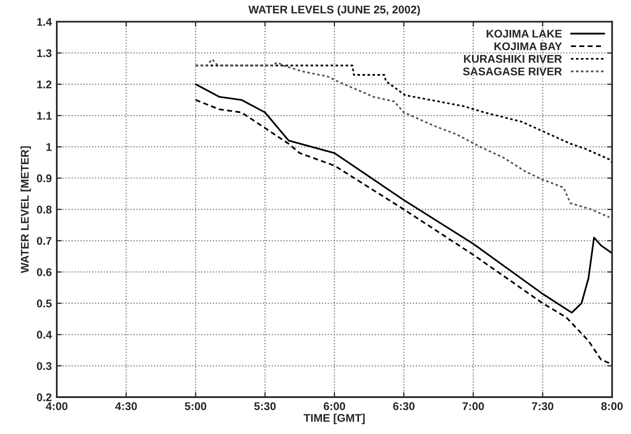 This screenshot has width=631, height=434. Describe the element at coordinates (195, 406) in the screenshot. I see `x-tick-label: 5:00` at that location.